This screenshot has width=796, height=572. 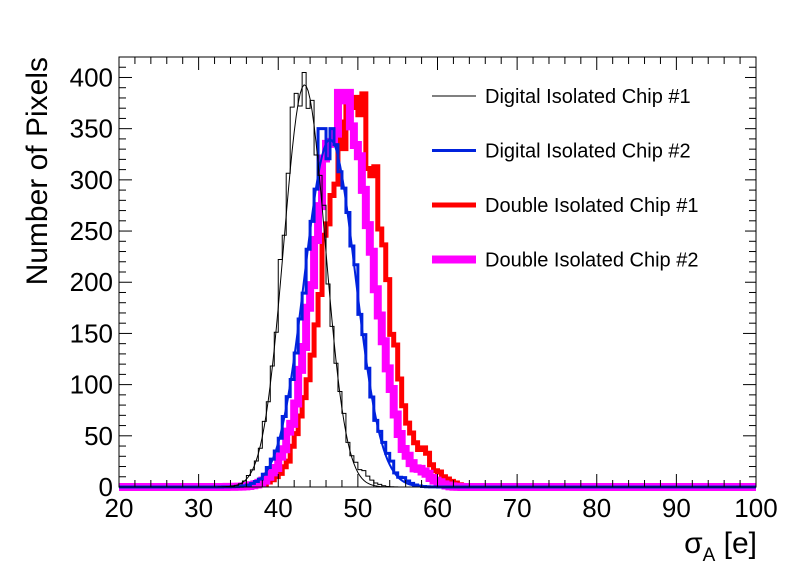 I want to click on x-axis-title-subscript: A, so click(x=709, y=555).